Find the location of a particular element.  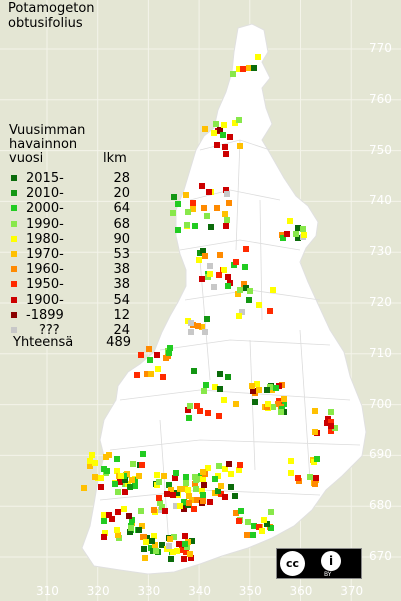

legend-row: 1980- 90 is located at coordinates (71, 239).